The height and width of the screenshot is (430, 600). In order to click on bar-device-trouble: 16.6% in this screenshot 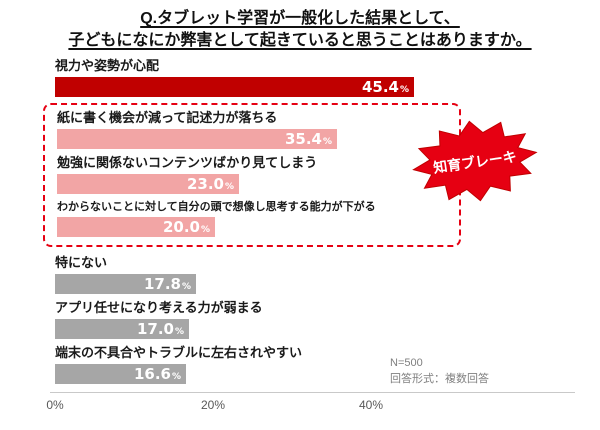, I will do `click(120, 374)`.